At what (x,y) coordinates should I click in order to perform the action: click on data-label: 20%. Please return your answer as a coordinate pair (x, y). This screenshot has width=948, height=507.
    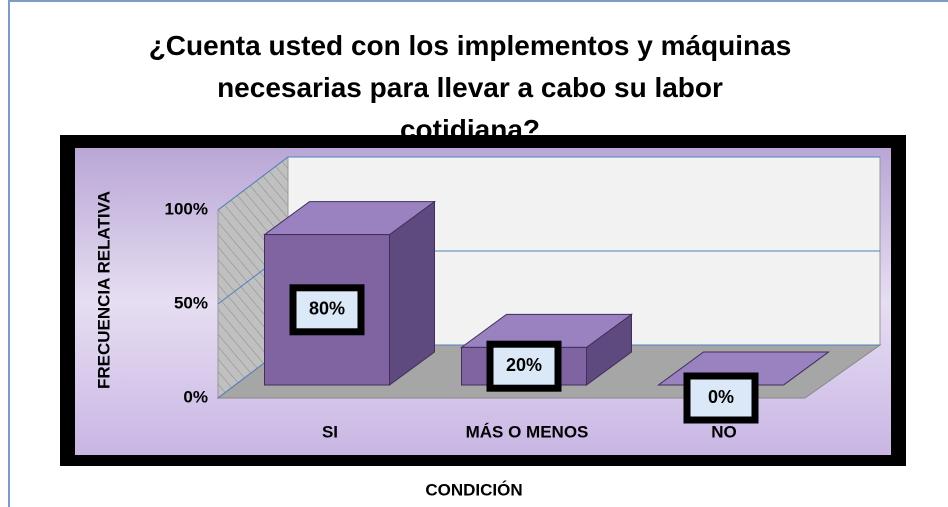
    Looking at the image, I should click on (524, 365).